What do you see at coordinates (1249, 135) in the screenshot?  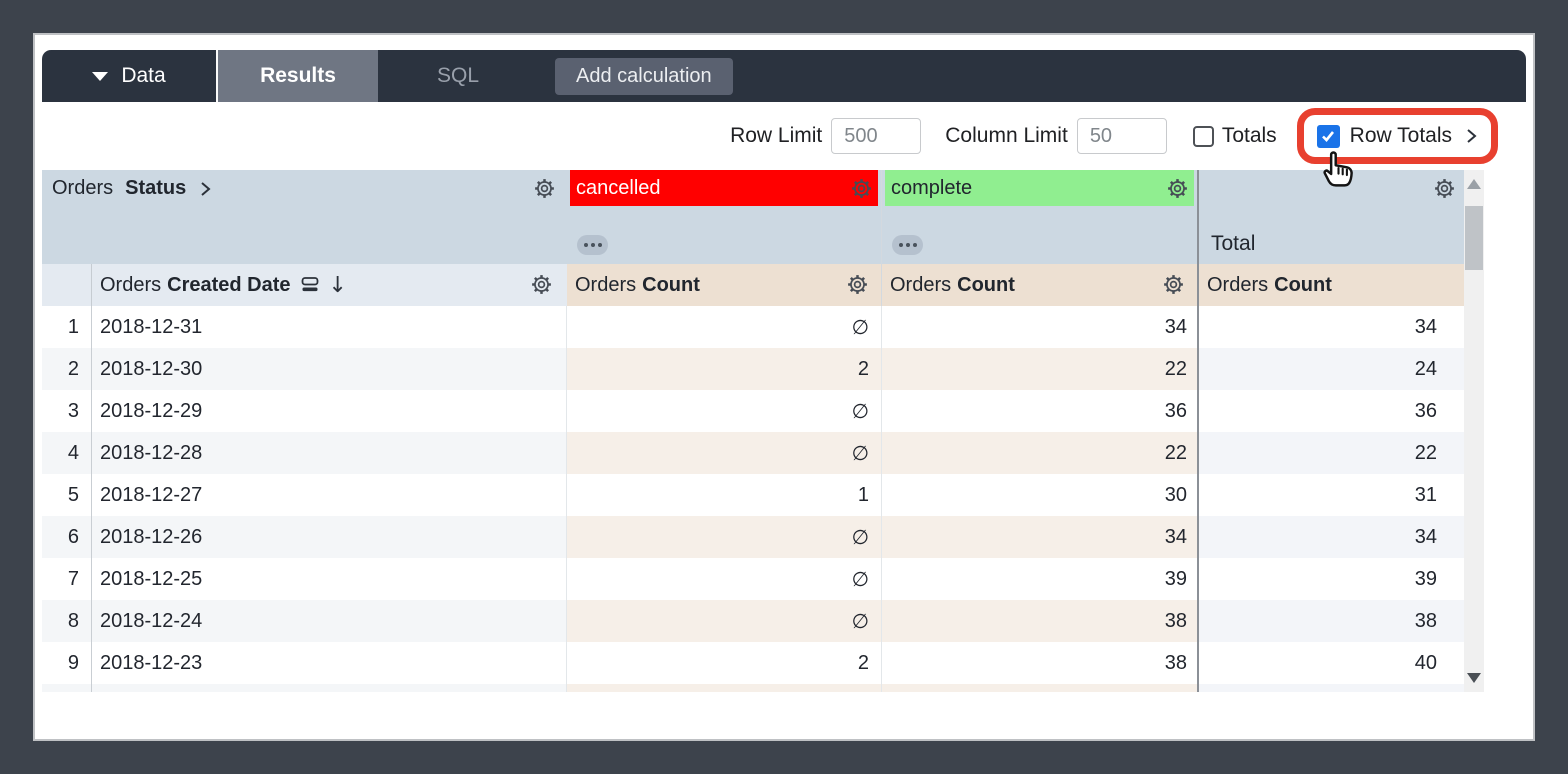 I see `totals-label: Totals` at bounding box center [1249, 135].